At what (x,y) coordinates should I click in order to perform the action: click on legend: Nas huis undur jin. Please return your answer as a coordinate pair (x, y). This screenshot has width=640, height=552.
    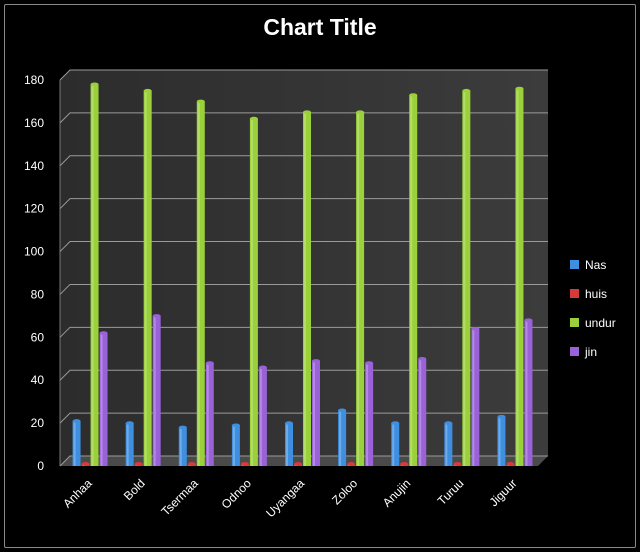
    Looking at the image, I should click on (593, 308).